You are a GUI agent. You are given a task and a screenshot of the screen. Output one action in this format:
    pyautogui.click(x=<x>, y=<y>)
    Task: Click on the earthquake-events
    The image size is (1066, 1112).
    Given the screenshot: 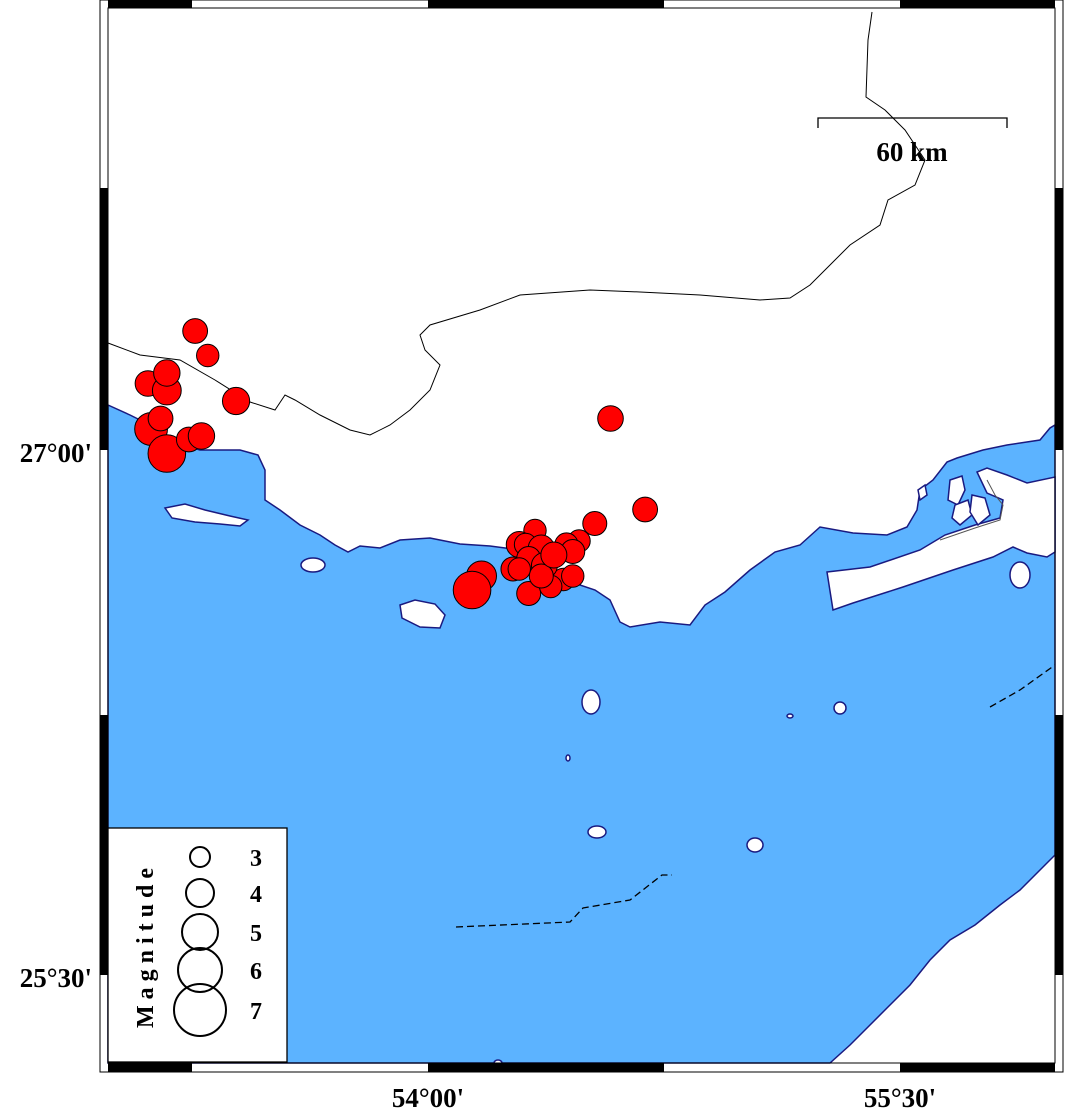 What is the action you would take?
    pyautogui.click(x=396, y=464)
    